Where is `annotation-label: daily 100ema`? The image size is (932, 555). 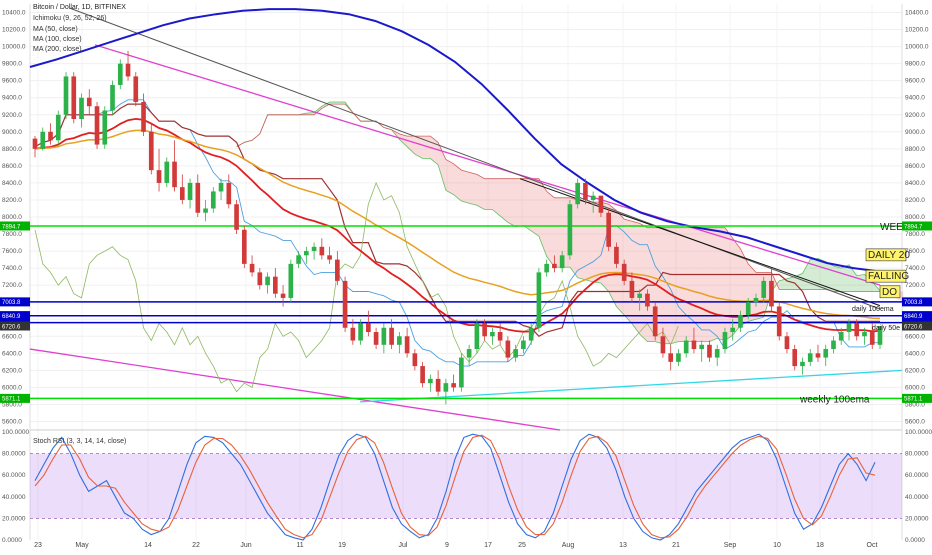
annotation-label: daily 100ema is located at coordinates (873, 309).